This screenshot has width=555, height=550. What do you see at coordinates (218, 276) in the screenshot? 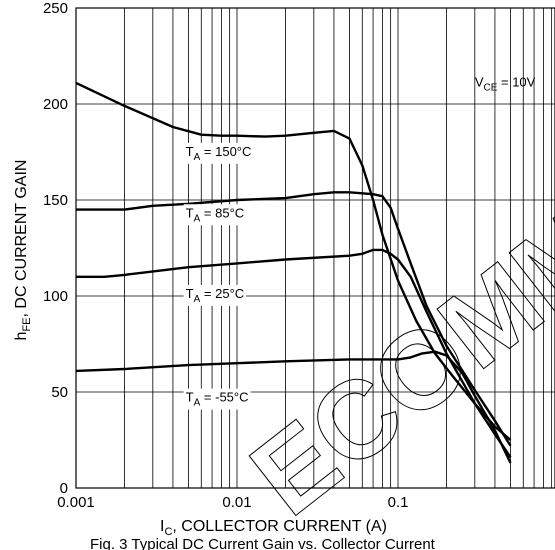
I see `series-labels: TA = 150°C TA = 85°C TA = 25°C TA = -55°C` at bounding box center [218, 276].